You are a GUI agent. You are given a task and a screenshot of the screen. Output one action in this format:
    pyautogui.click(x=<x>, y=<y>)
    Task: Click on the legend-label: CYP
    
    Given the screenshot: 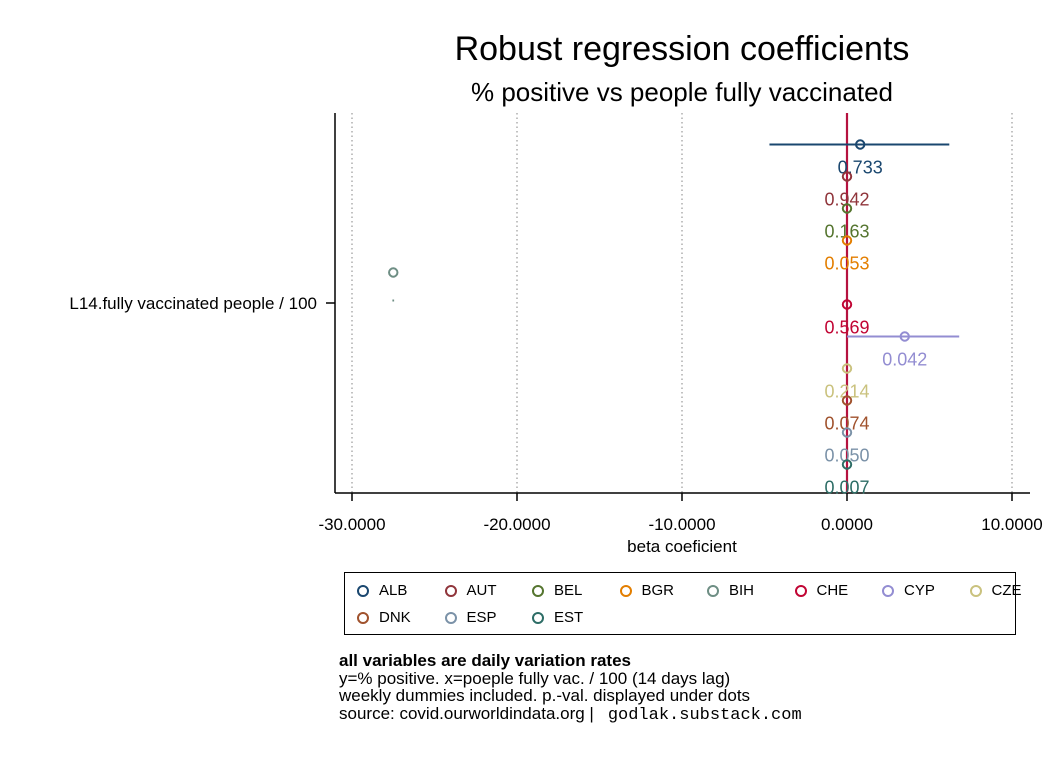 What is the action you would take?
    pyautogui.click(x=919, y=590)
    